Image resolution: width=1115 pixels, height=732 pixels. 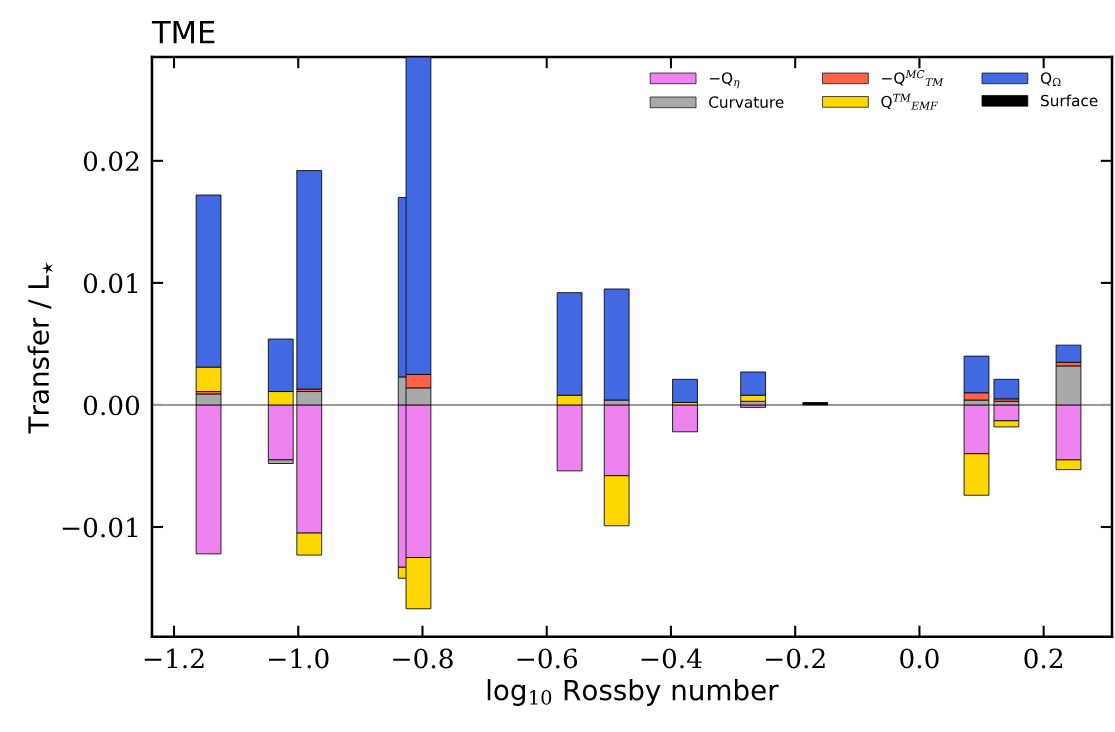 I want to click on y-tick-label: 0.02, so click(x=111, y=161).